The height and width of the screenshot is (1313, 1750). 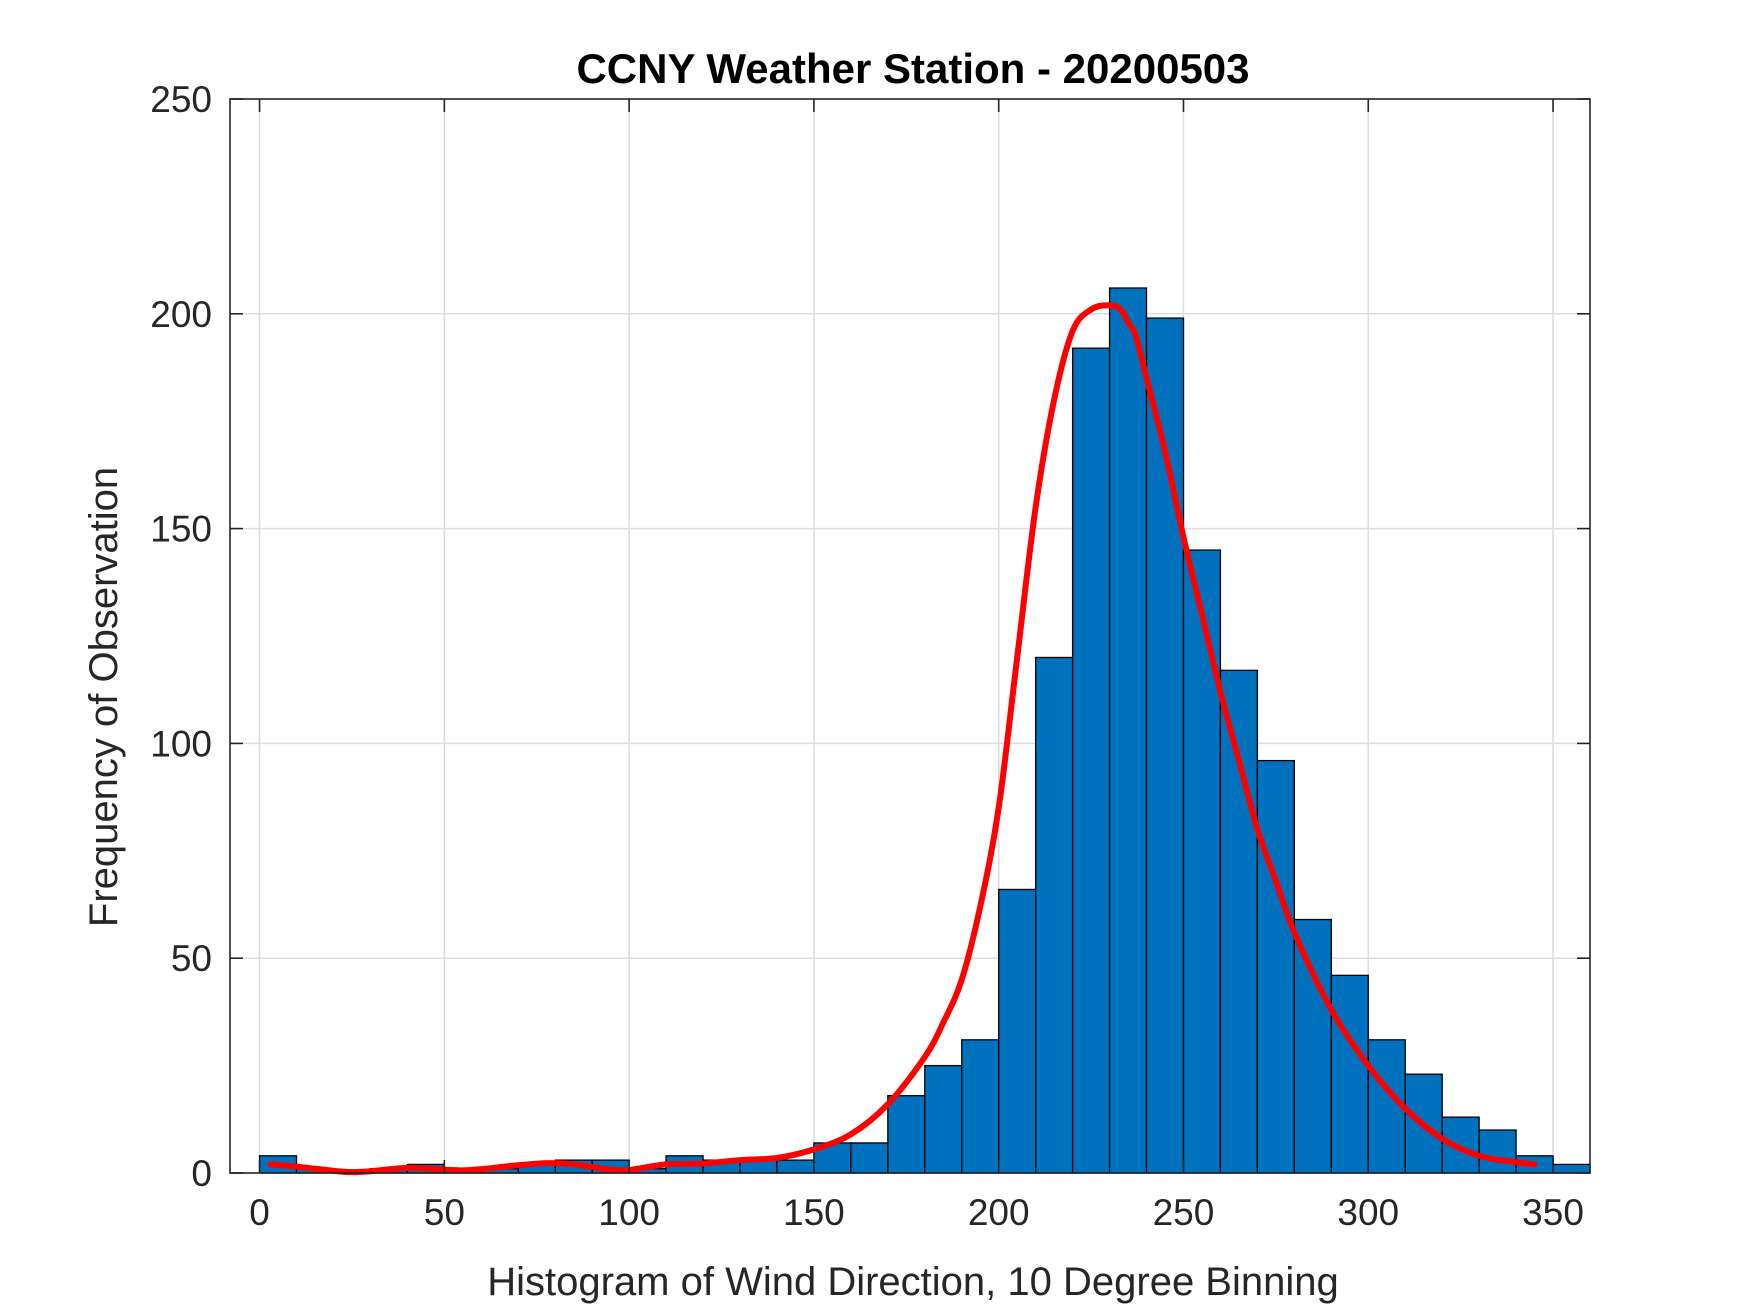 What do you see at coordinates (1184, 1212) in the screenshot?
I see `x-tick-label: 250` at bounding box center [1184, 1212].